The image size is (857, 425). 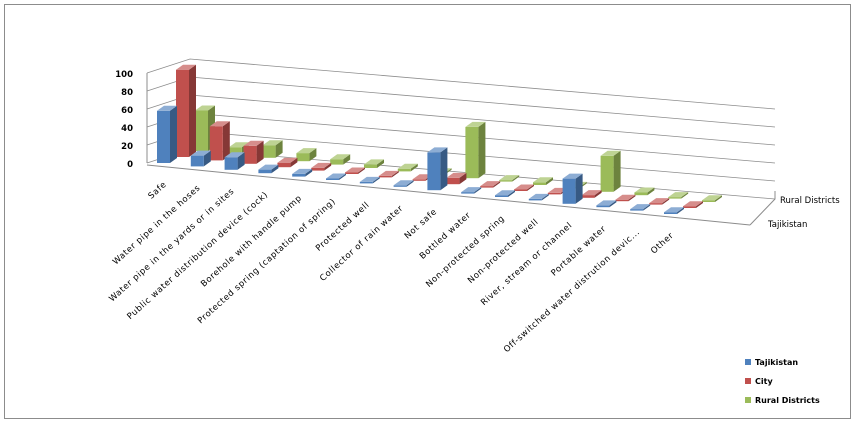 I want to click on depth-label: Rural Districts, so click(x=810, y=201).